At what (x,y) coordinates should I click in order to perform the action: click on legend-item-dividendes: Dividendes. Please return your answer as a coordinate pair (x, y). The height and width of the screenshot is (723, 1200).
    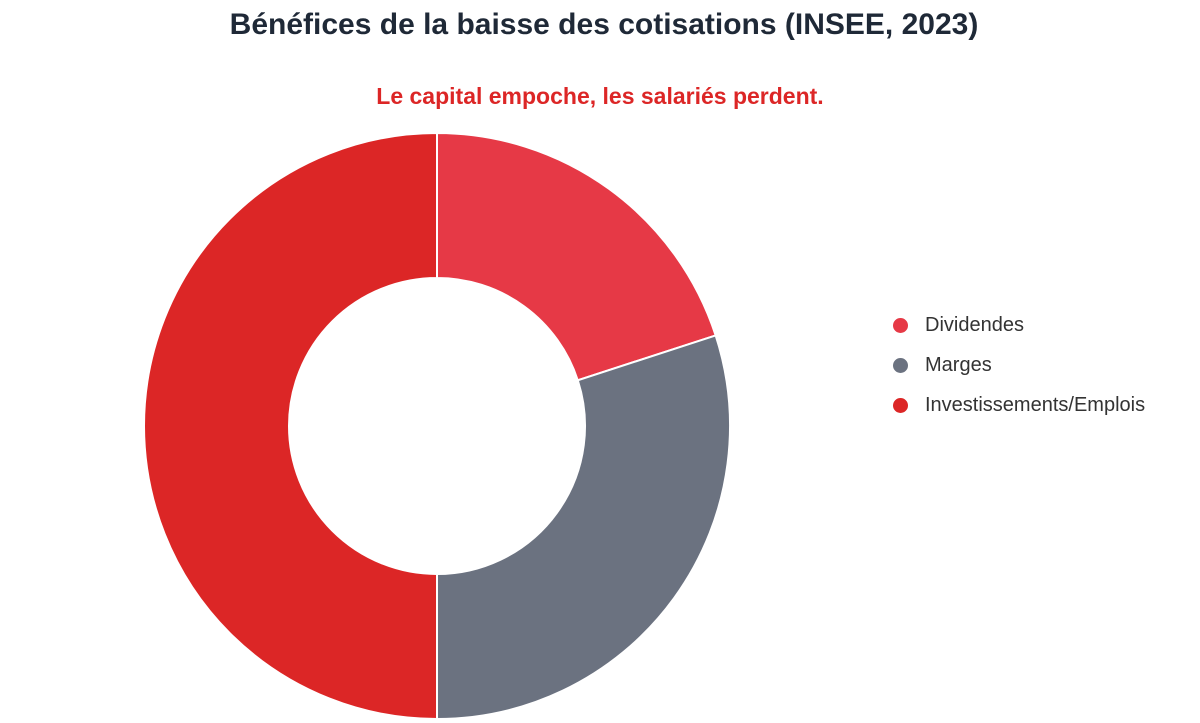
    Looking at the image, I should click on (1019, 325).